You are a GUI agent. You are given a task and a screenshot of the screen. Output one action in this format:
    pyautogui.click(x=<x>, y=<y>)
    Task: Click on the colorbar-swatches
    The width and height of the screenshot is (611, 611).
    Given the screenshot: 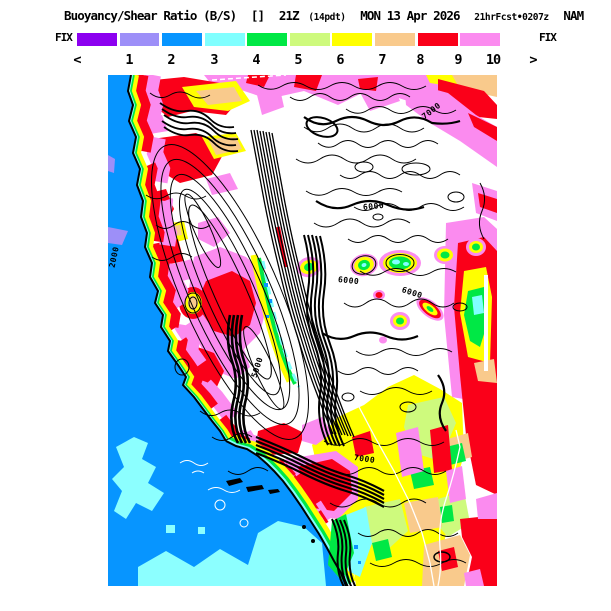 What is the action you would take?
    pyautogui.click(x=289, y=39)
    